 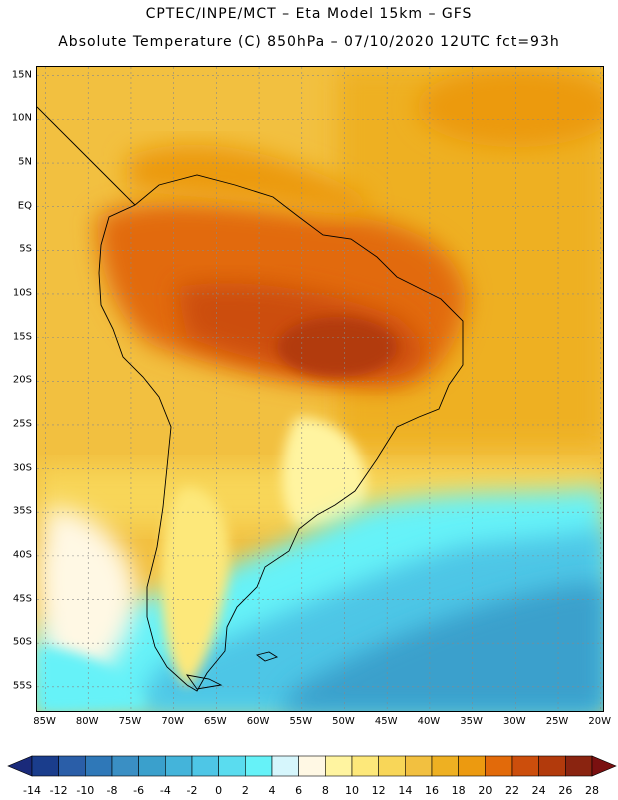 What do you see at coordinates (324, 472) in the screenshot?
I see `subtropical-cool-land` at bounding box center [324, 472].